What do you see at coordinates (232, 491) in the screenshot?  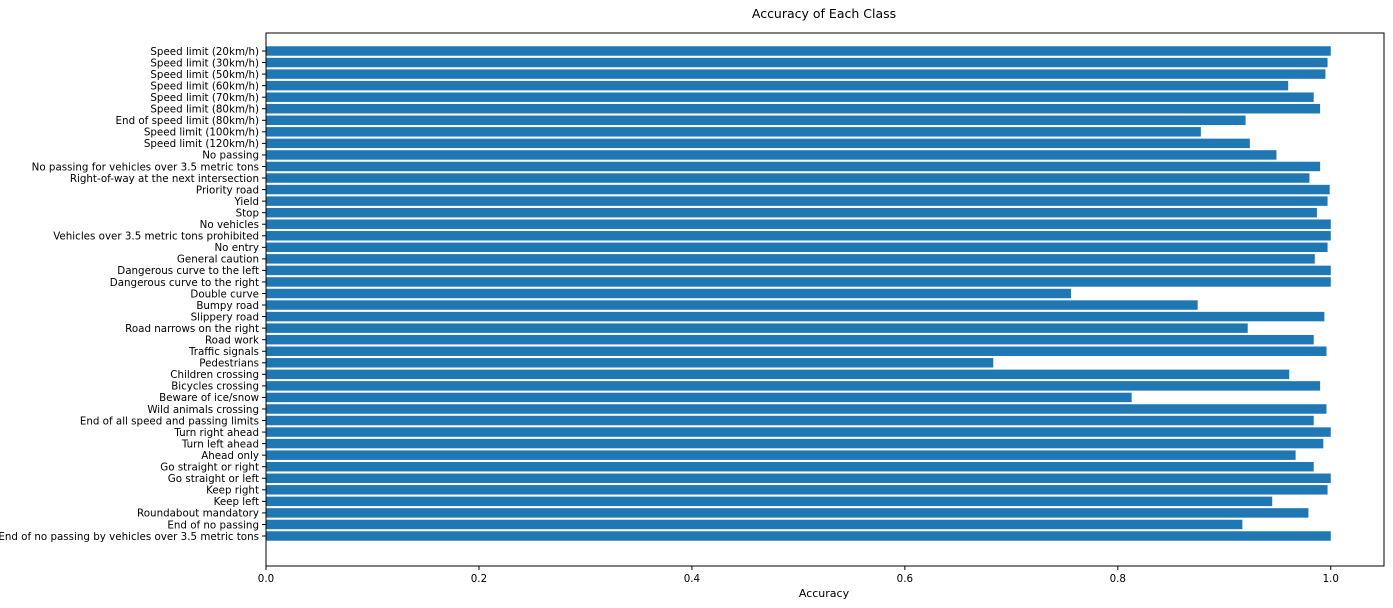 I see `y-tick-label: Keep right` at bounding box center [232, 491].